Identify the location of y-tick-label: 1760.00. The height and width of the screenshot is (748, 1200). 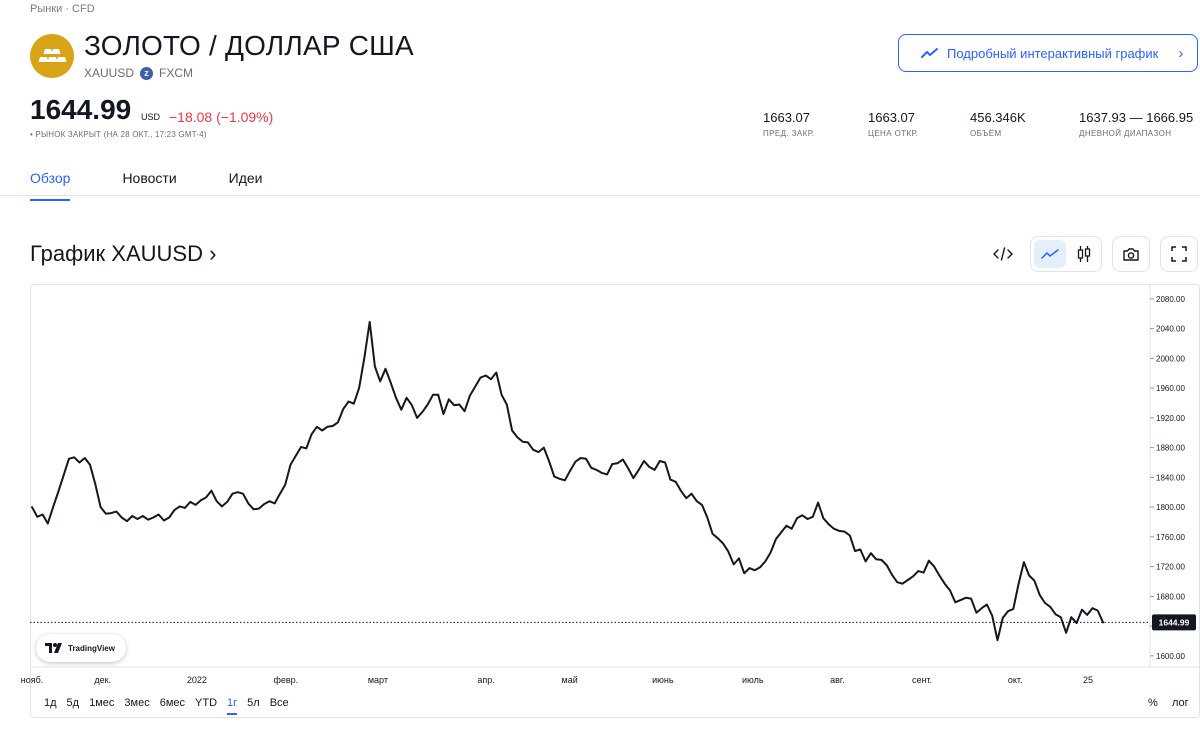
(1170, 537).